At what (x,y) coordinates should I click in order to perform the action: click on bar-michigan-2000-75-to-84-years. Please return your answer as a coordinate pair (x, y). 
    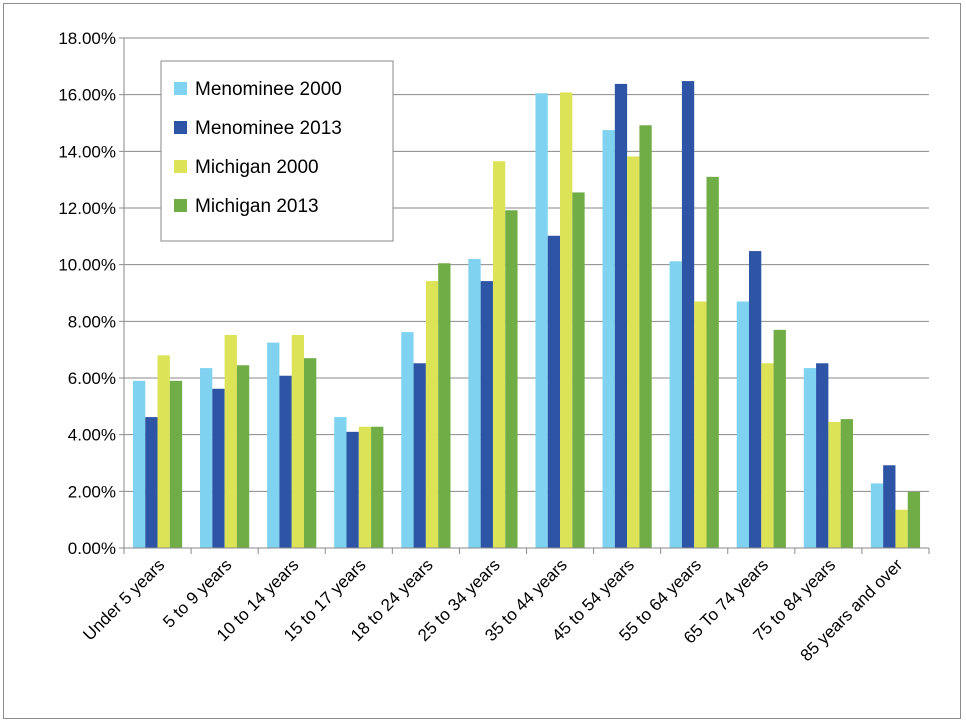
    Looking at the image, I should click on (834, 484).